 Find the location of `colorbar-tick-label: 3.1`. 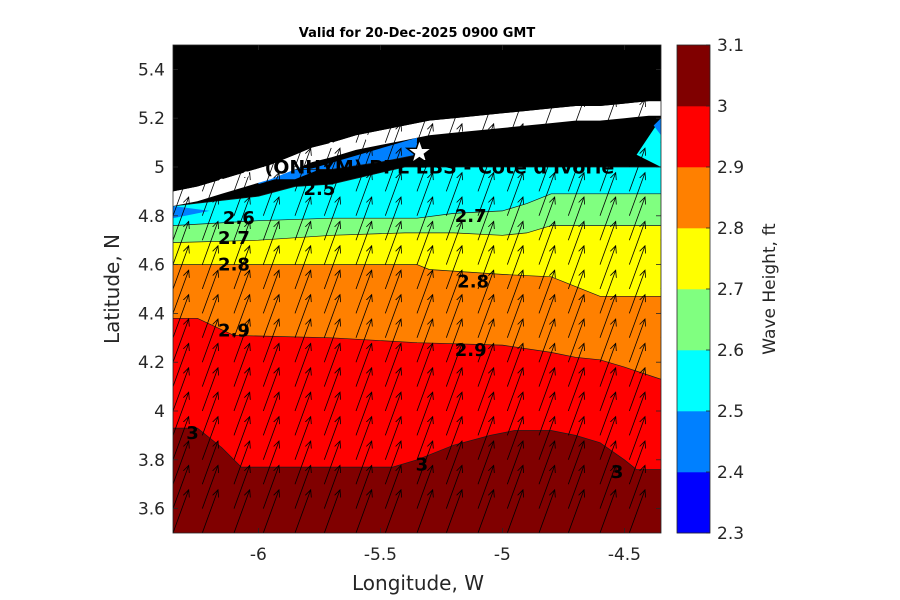

colorbar-tick-label: 3.1 is located at coordinates (730, 46).